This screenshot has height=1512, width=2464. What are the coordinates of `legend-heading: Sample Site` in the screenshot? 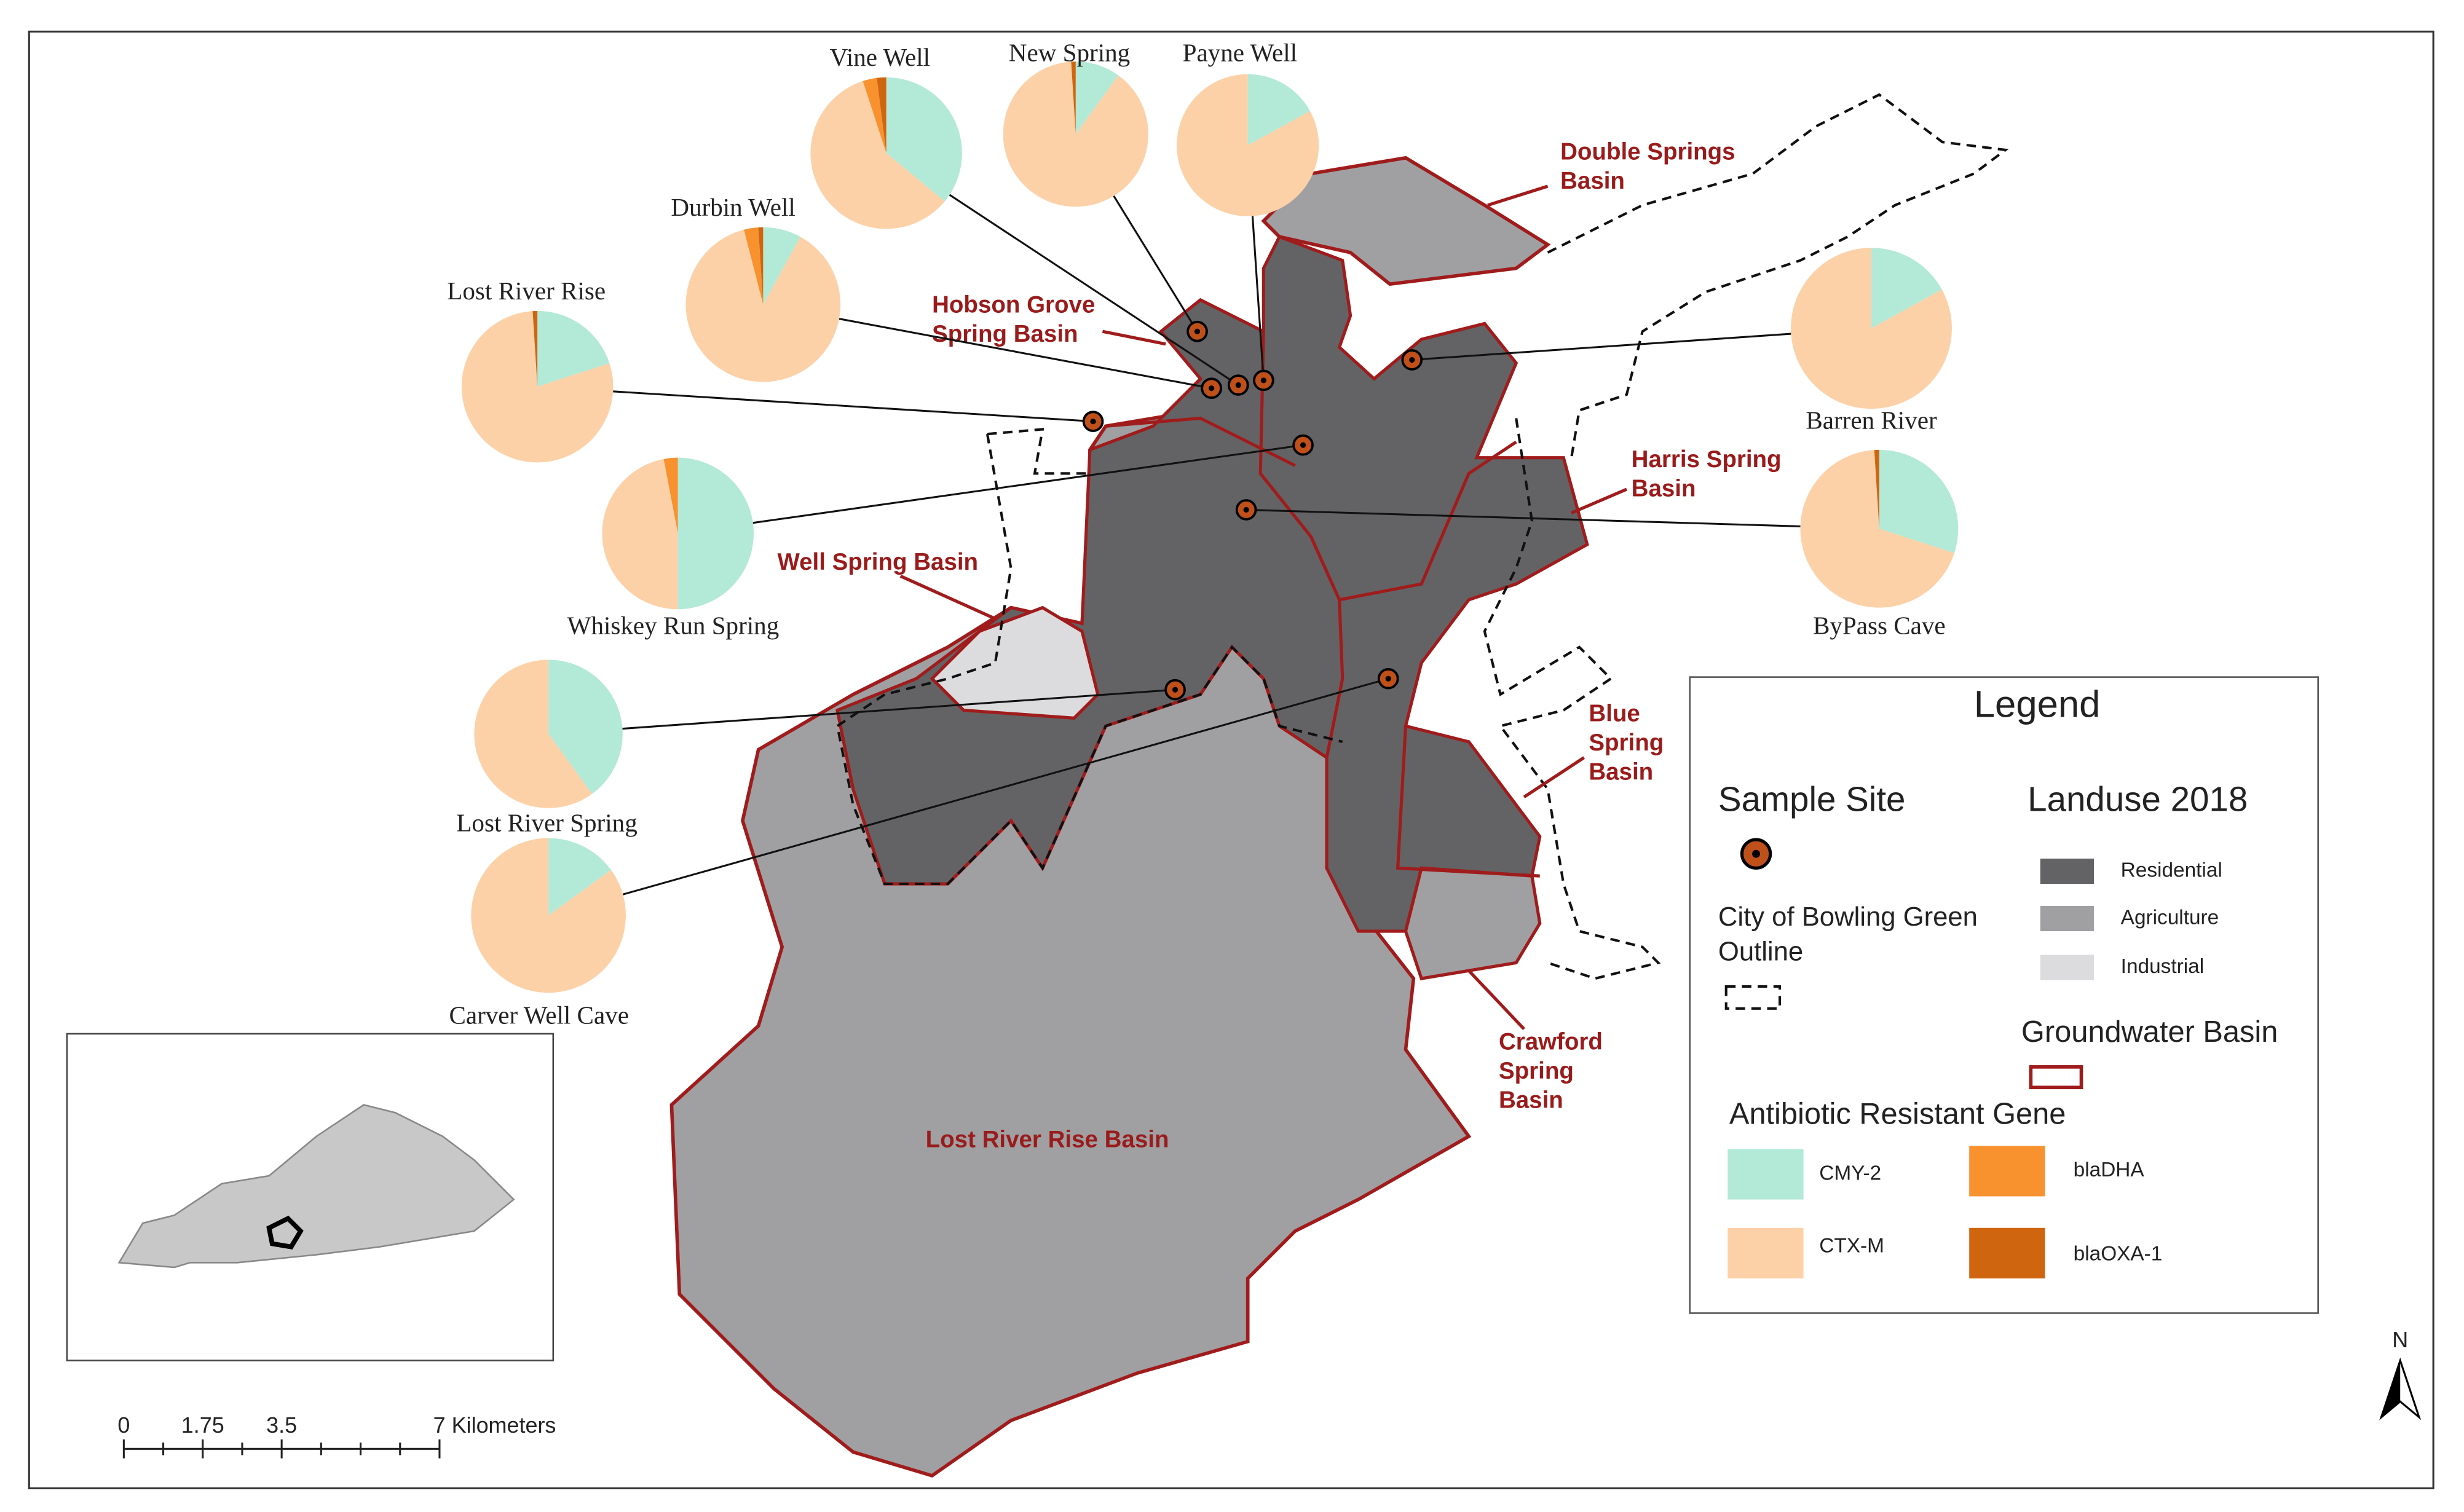 It's located at (1812, 798).